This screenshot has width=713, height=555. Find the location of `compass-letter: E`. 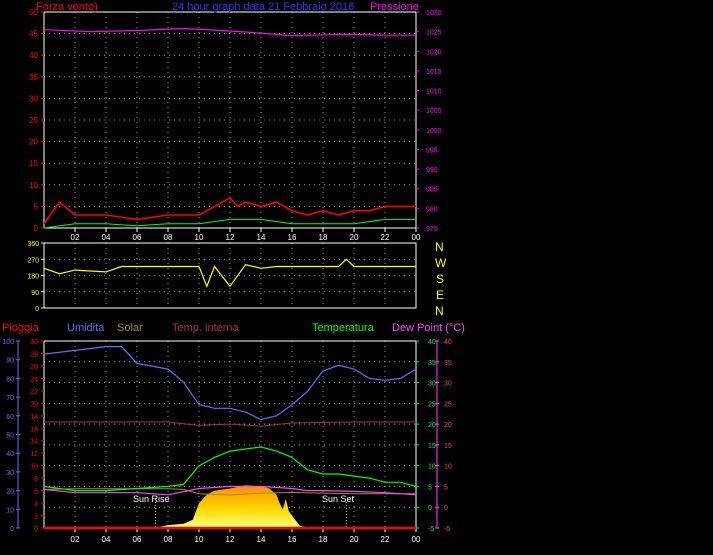

compass-letter: E is located at coordinates (440, 295).